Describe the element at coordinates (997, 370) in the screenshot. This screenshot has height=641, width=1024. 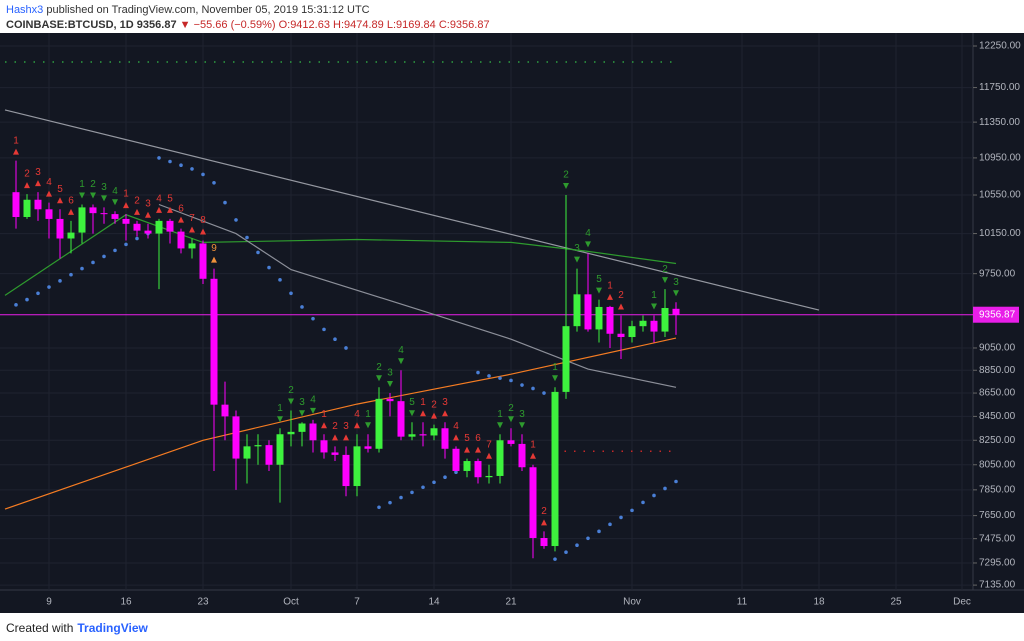
I see `y-tick-label: 8850.00` at that location.